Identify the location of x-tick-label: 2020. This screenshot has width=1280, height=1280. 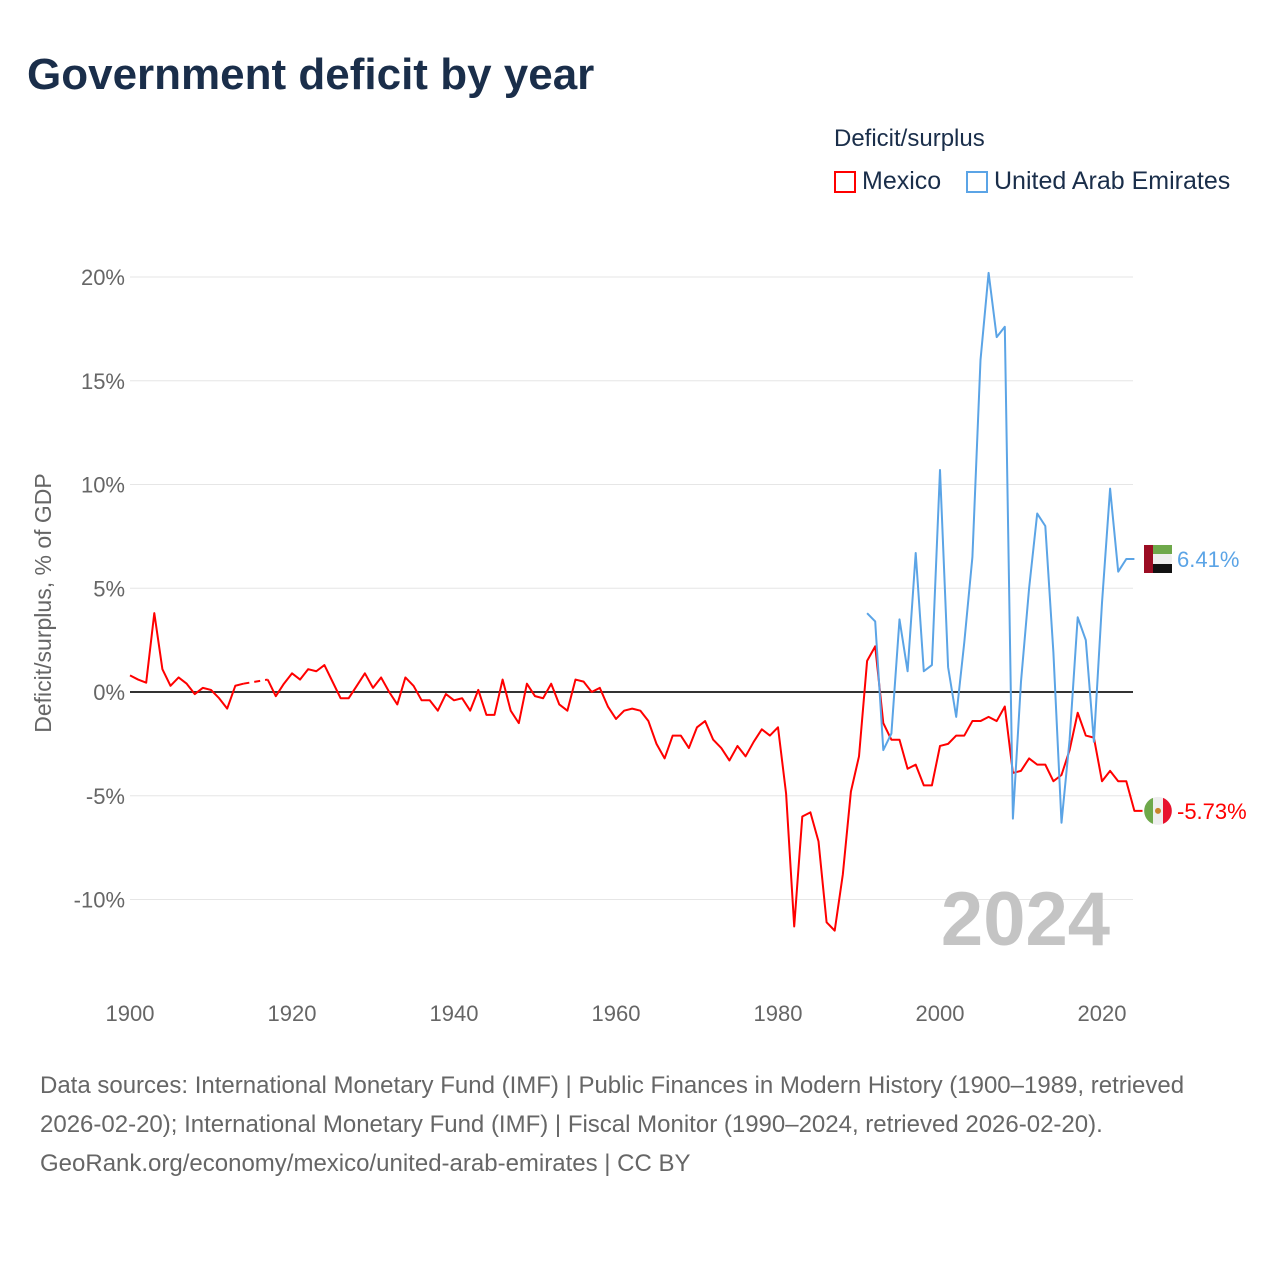
(1102, 1013).